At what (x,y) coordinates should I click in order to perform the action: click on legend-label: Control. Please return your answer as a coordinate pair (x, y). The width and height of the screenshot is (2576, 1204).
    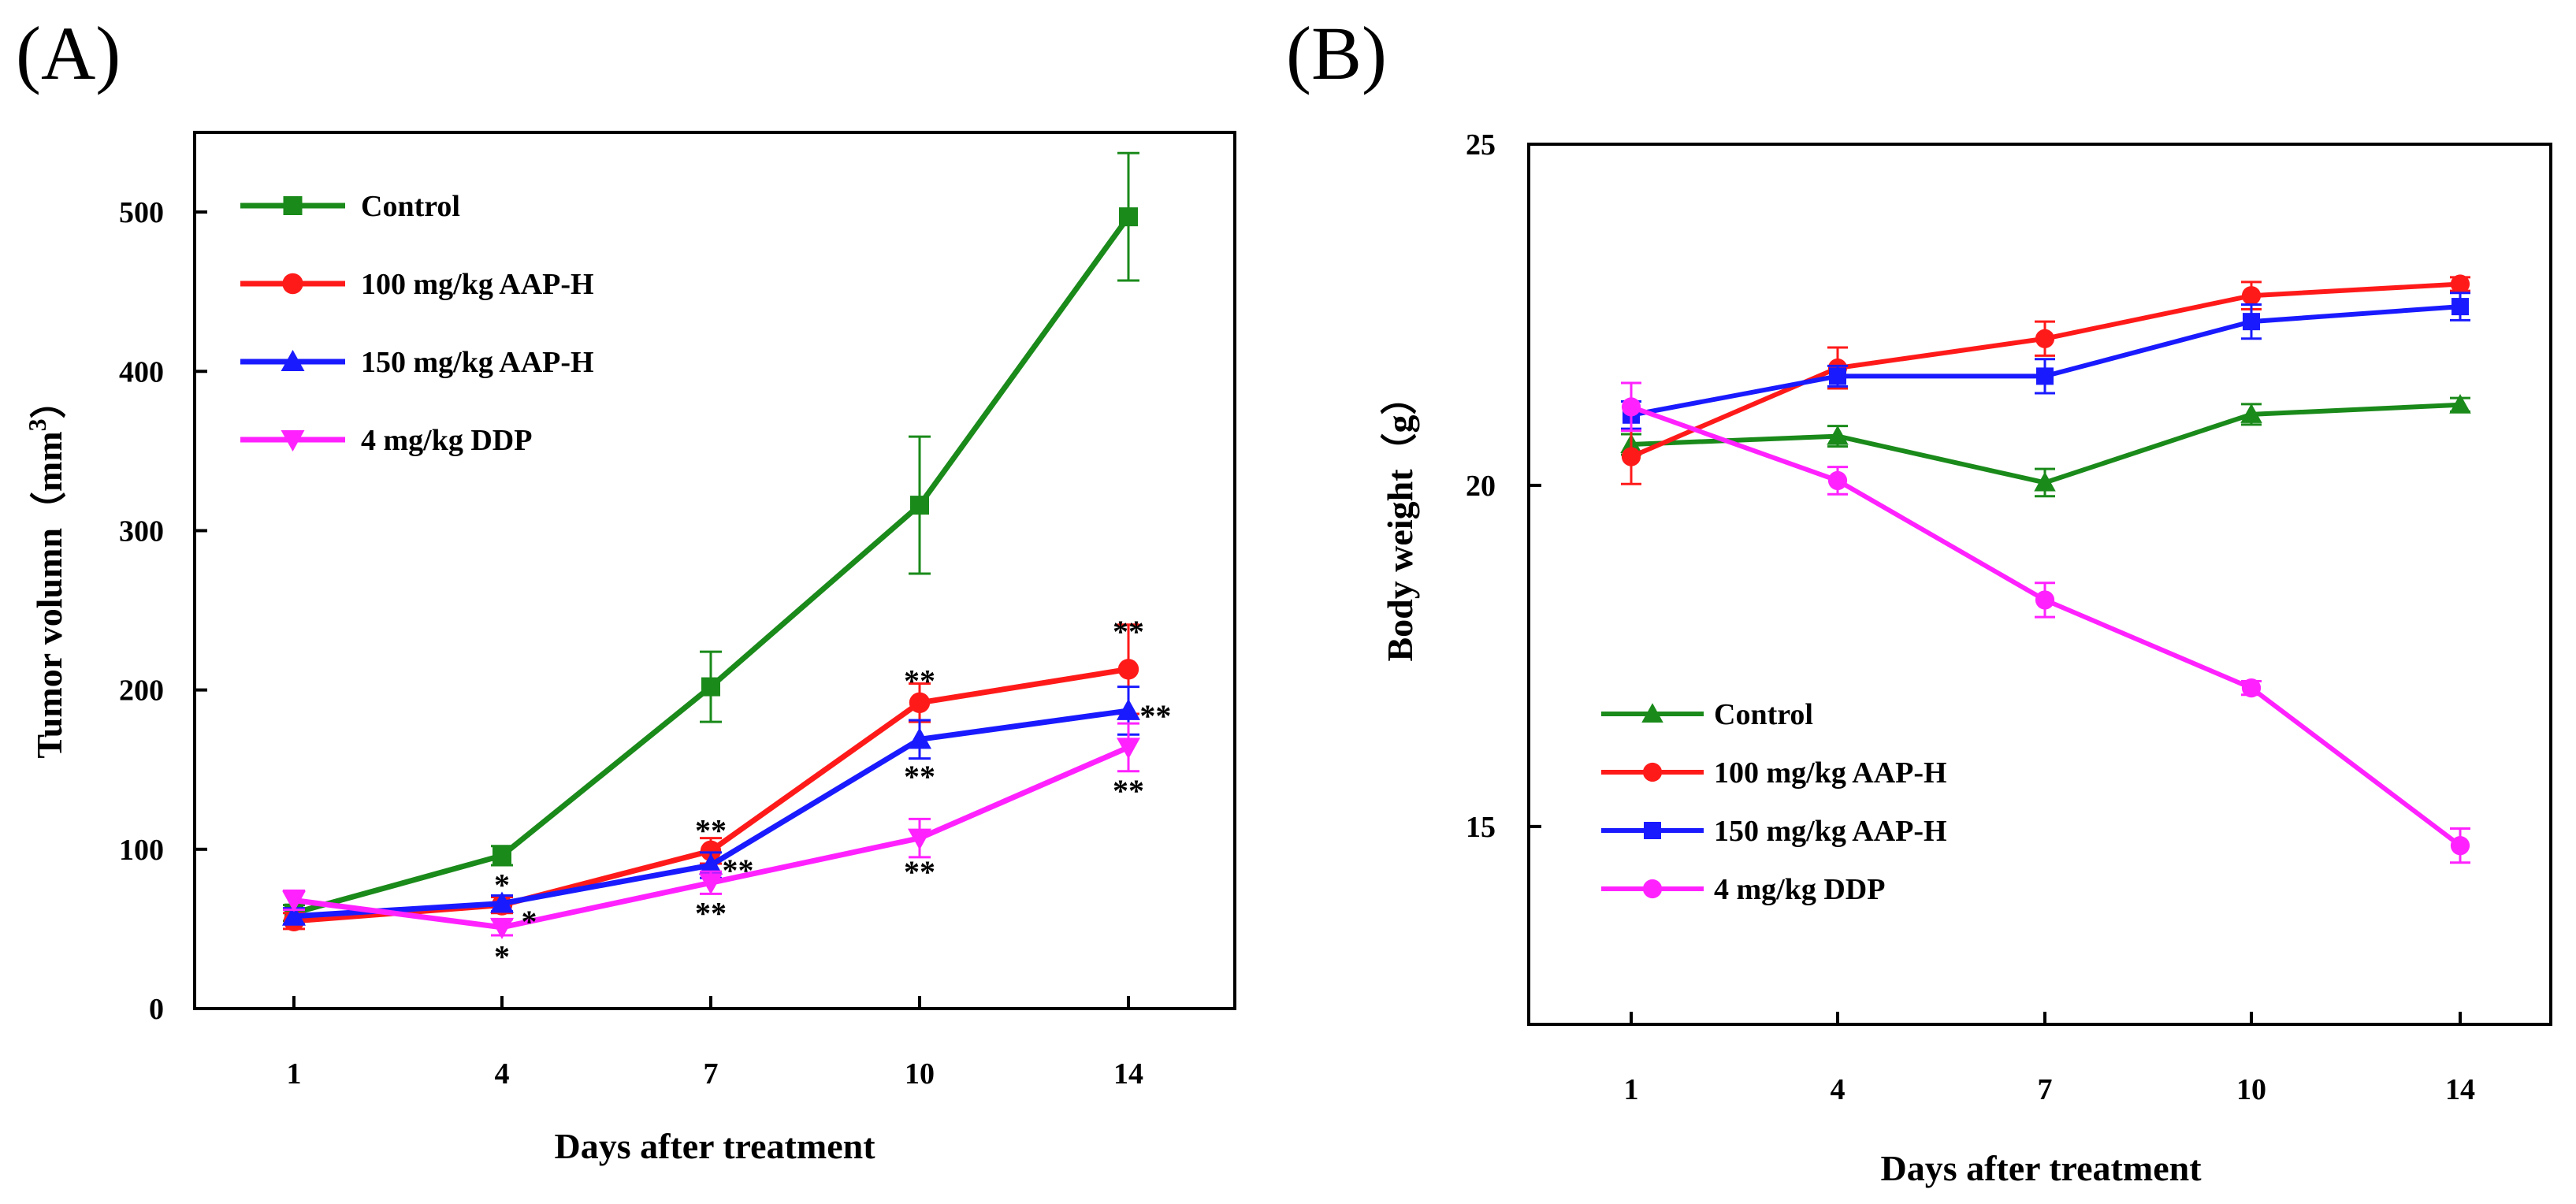
    Looking at the image, I should click on (1763, 715).